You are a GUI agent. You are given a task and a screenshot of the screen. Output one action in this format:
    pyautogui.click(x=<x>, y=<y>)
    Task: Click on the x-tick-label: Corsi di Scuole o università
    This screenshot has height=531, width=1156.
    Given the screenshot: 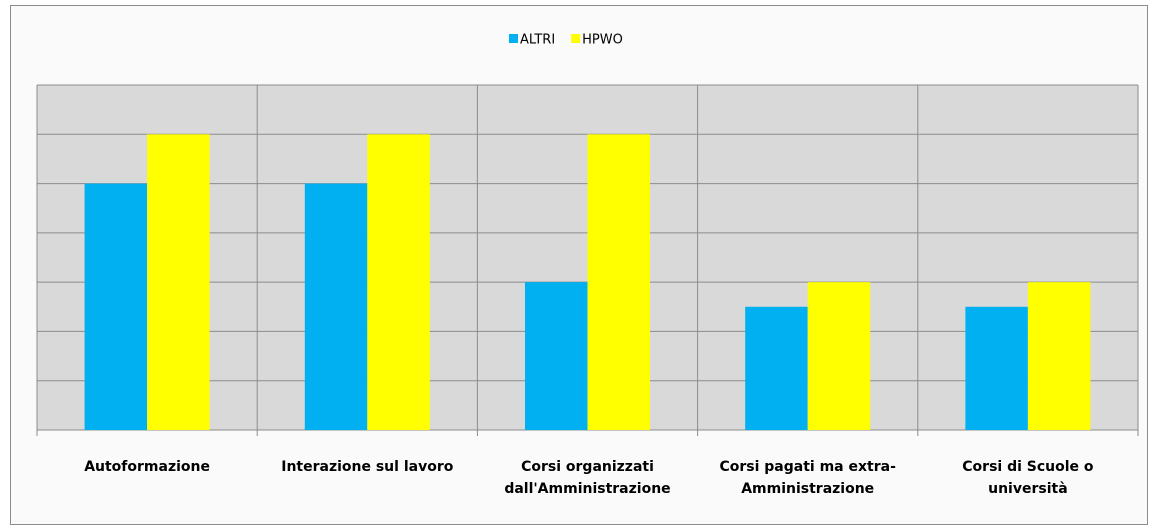 What is the action you would take?
    pyautogui.click(x=1028, y=478)
    